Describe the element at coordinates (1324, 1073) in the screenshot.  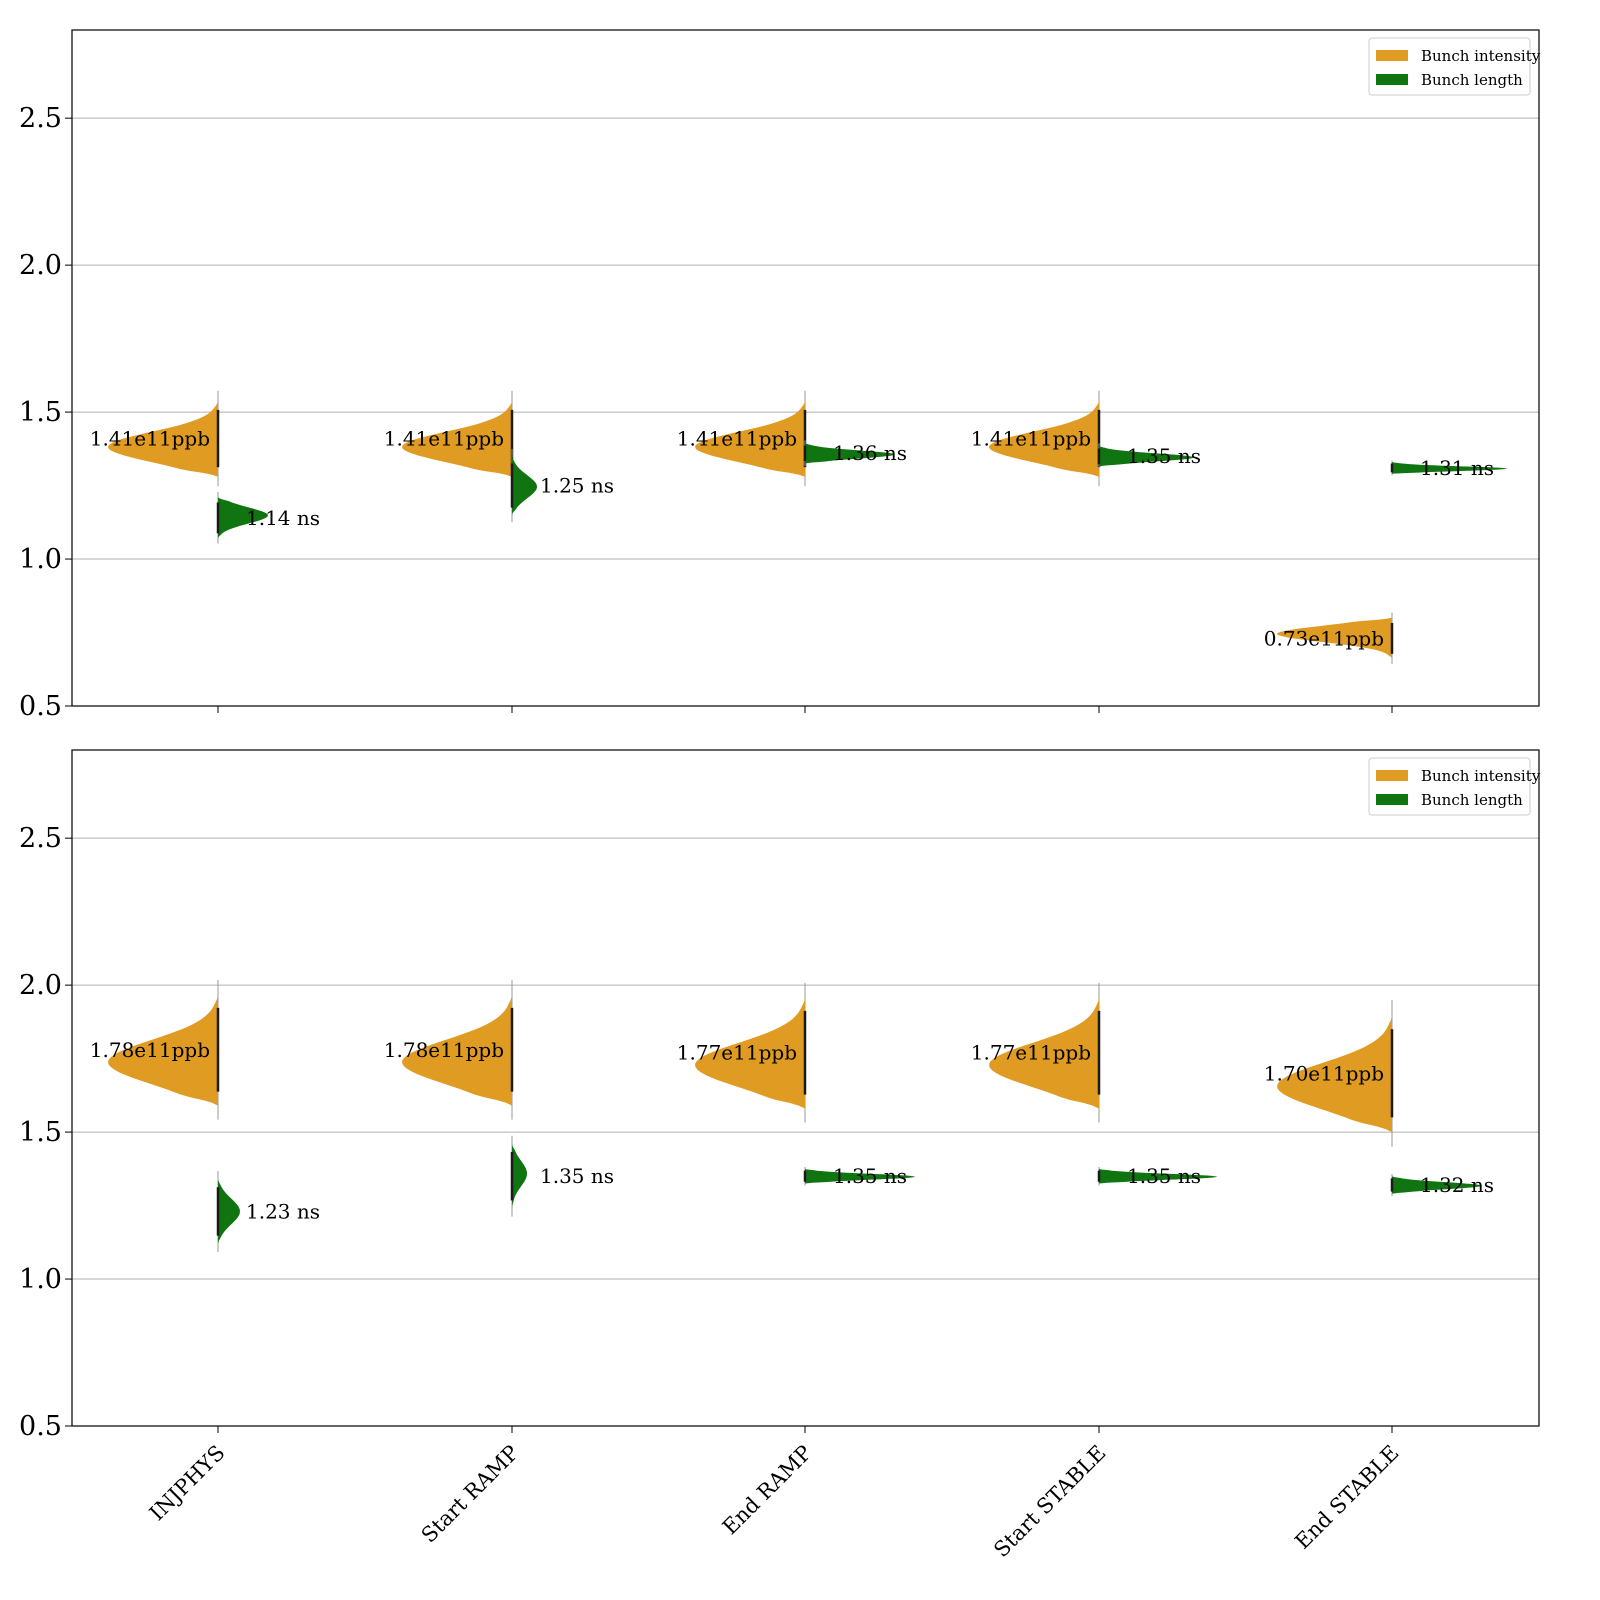
I see `violin-value-label: 1.70e11ppb` at that location.